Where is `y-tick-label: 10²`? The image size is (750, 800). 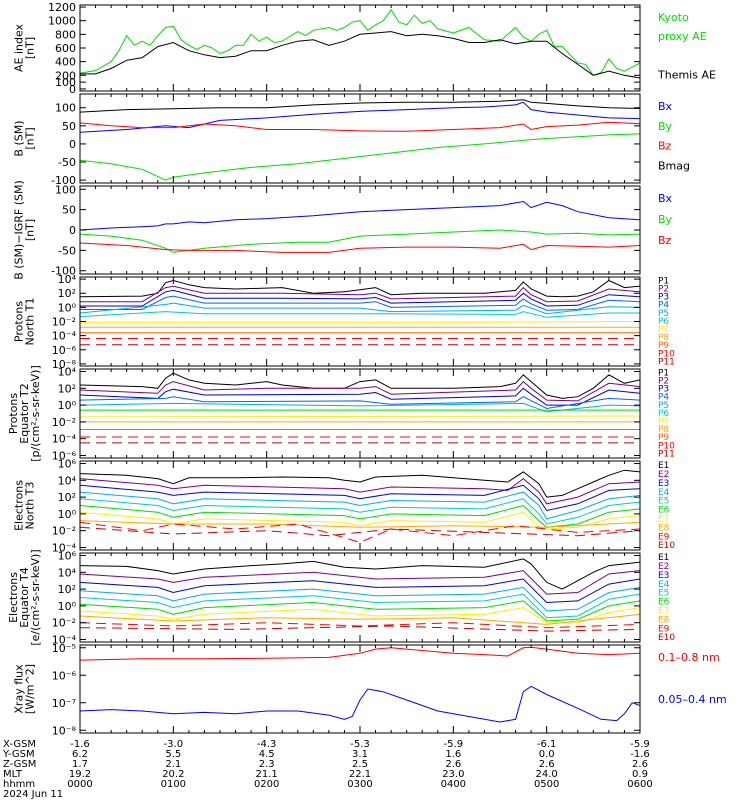 y-tick-label: 10² is located at coordinates (67, 388).